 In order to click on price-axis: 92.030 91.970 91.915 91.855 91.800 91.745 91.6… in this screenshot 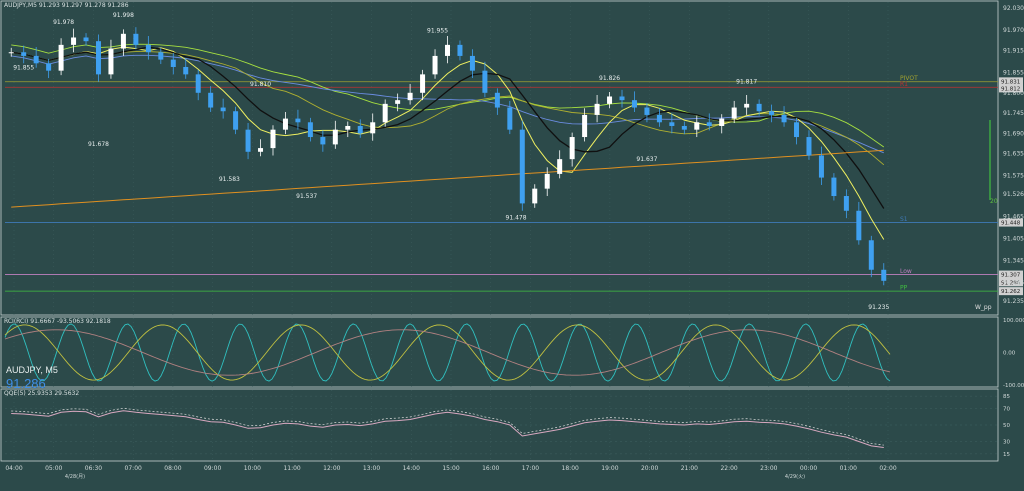, I will do `click(1013, 155)`.